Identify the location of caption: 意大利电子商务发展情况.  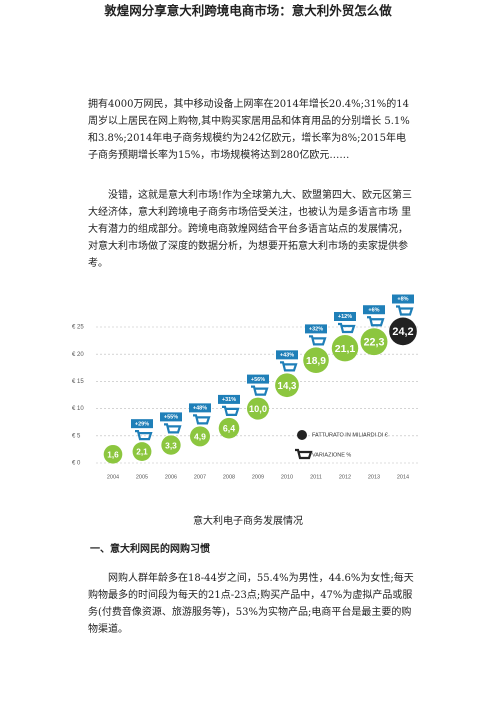
(248, 521).